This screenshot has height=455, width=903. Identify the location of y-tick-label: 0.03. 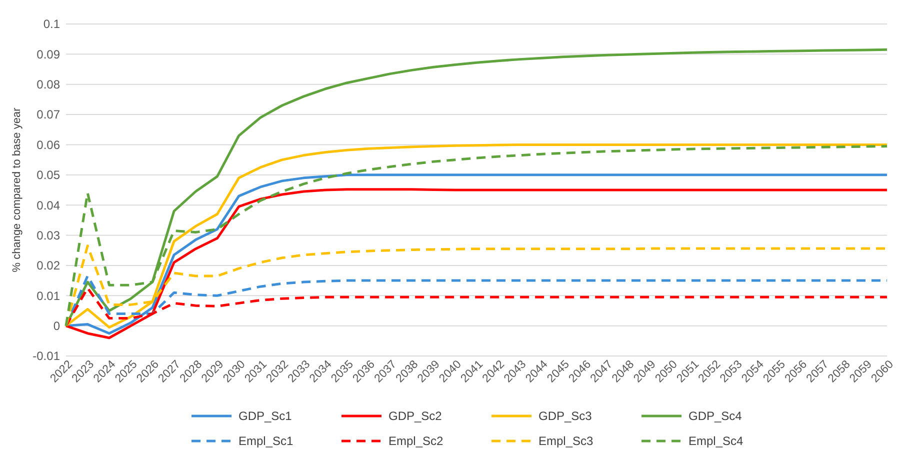
(48, 235).